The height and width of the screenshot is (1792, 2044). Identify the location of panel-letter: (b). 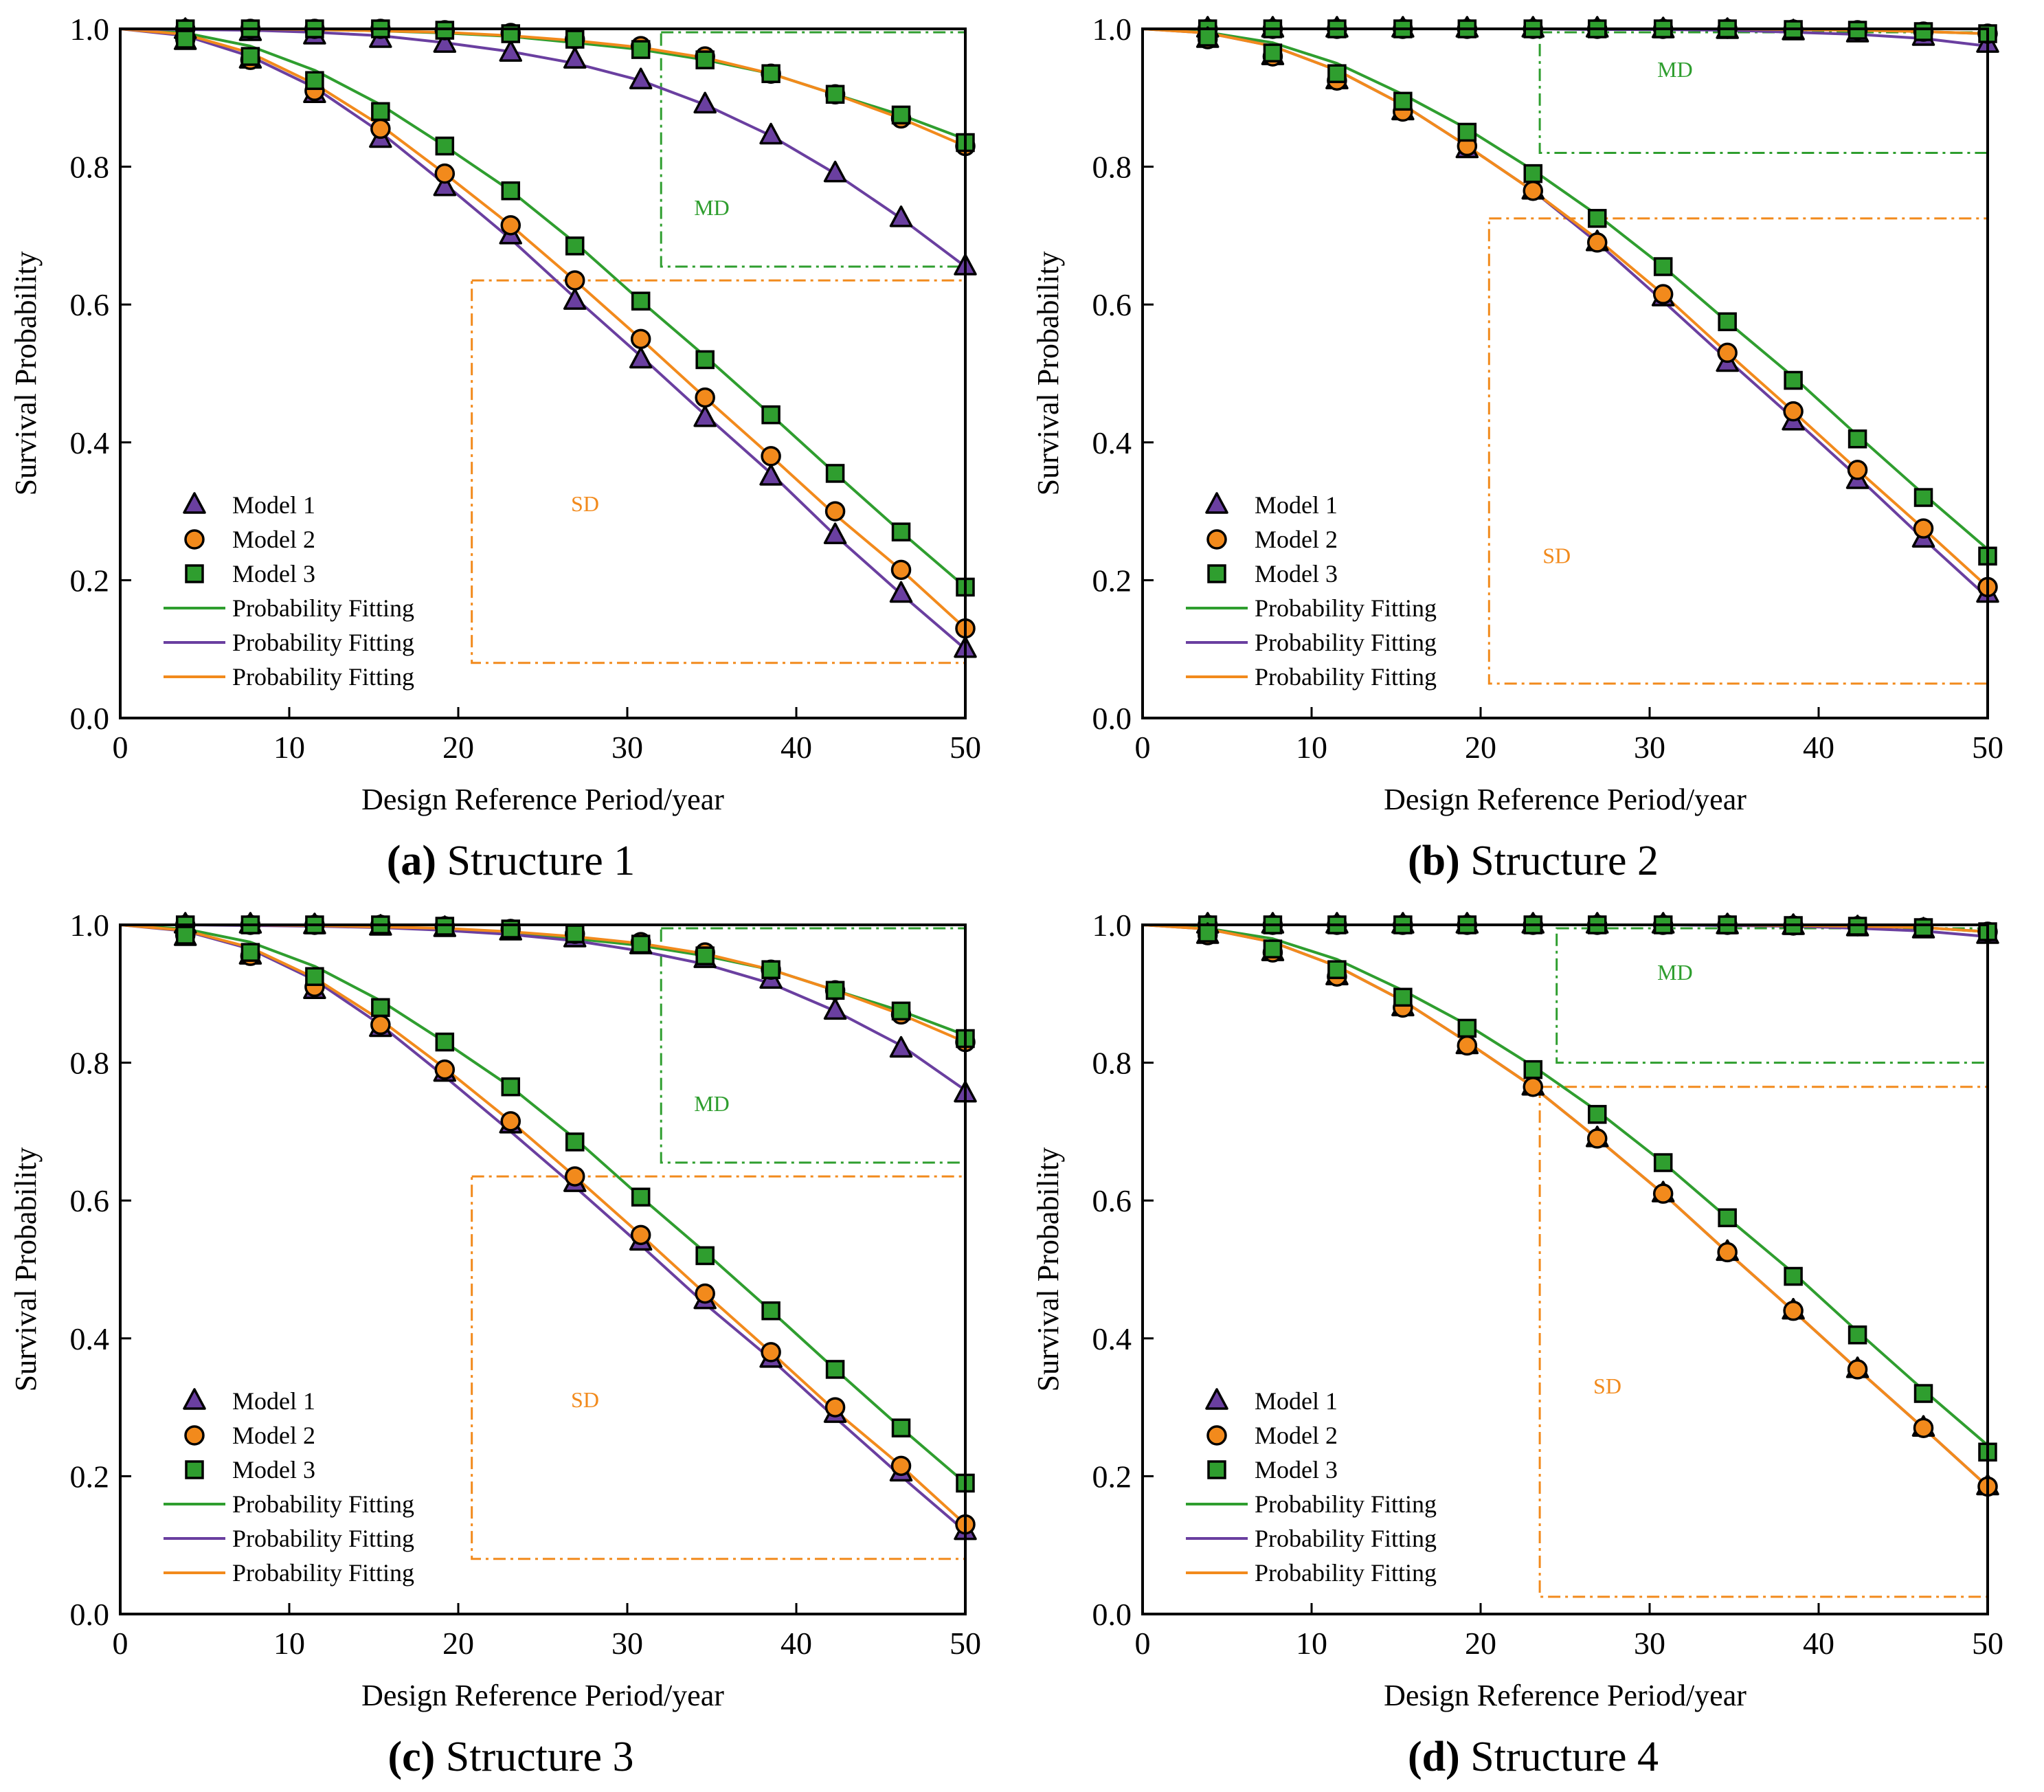
(1433, 861).